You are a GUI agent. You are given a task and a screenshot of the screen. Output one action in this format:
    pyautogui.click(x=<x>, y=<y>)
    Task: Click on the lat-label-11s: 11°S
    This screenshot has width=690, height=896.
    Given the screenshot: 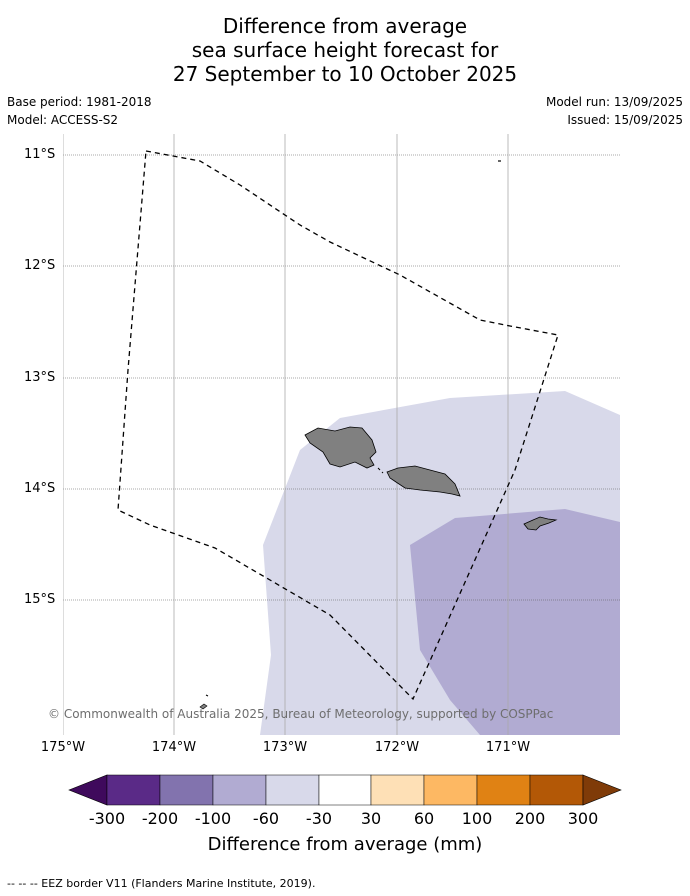 What is the action you would take?
    pyautogui.click(x=40, y=154)
    